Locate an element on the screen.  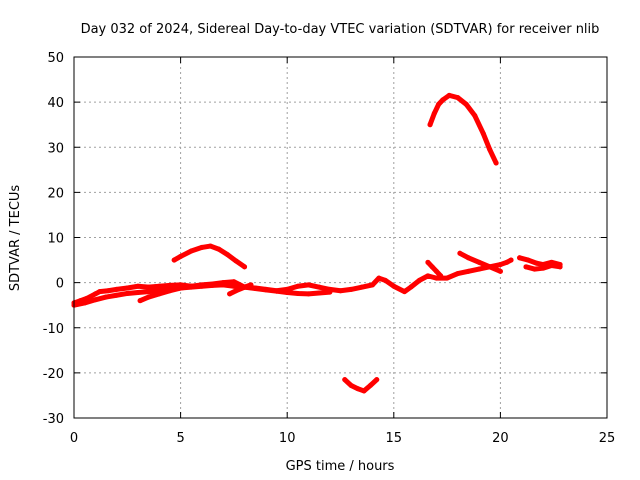
x-tick-label: 15 is located at coordinates (394, 438).